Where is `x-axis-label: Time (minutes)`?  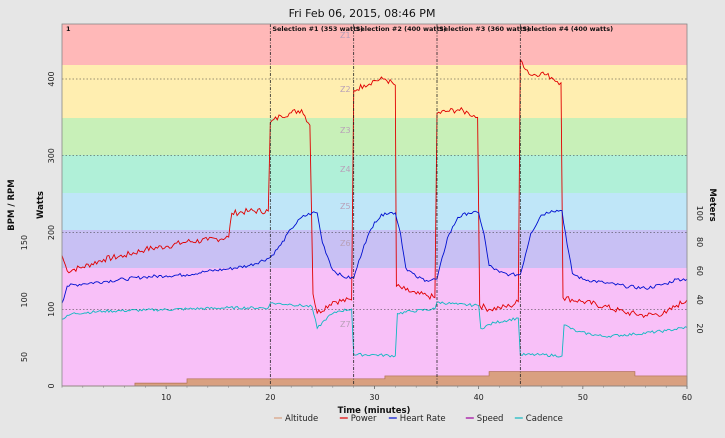
x-axis-label: Time (minutes) is located at coordinates (374, 411).